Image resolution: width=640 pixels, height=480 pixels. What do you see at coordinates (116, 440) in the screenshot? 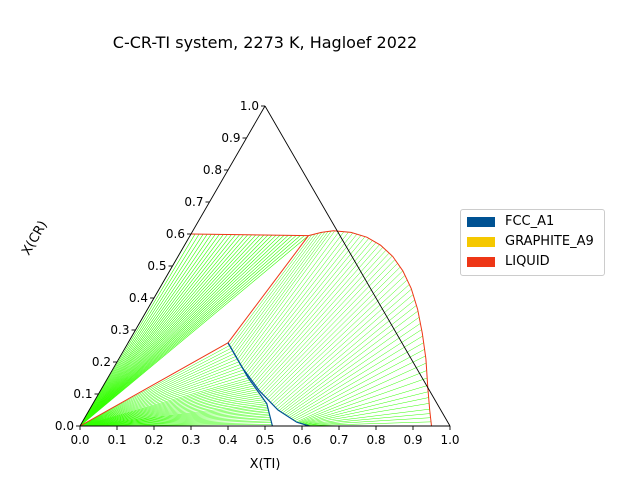
I see `x-tick-label: 0.1` at bounding box center [116, 440].